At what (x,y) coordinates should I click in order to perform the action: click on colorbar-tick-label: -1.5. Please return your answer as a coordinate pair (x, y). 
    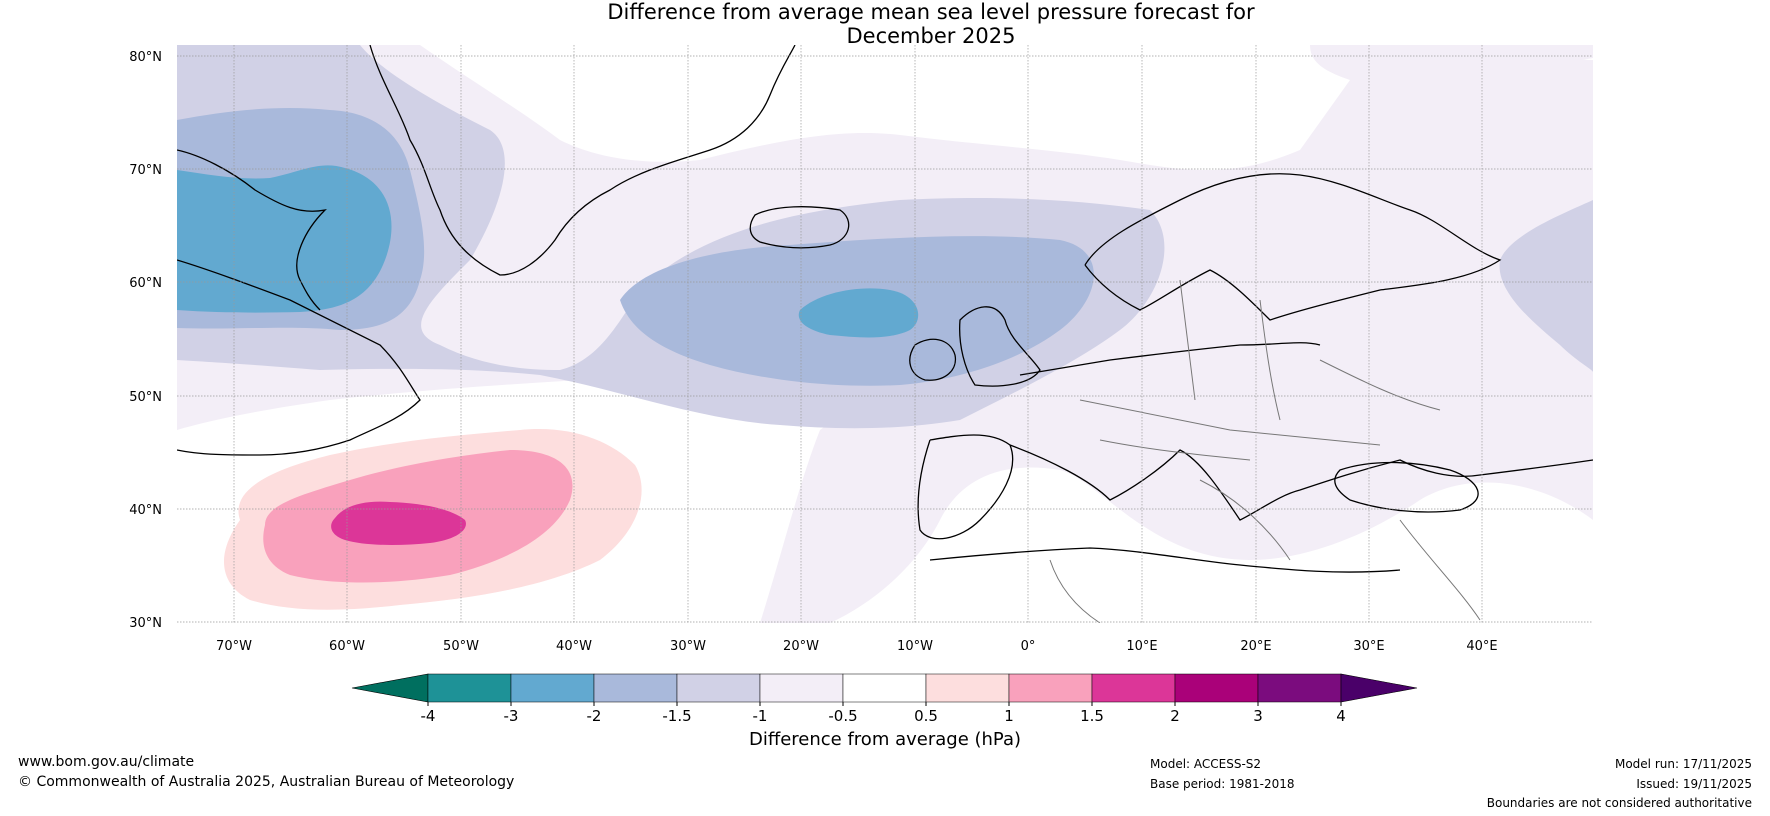
    Looking at the image, I should click on (676, 716).